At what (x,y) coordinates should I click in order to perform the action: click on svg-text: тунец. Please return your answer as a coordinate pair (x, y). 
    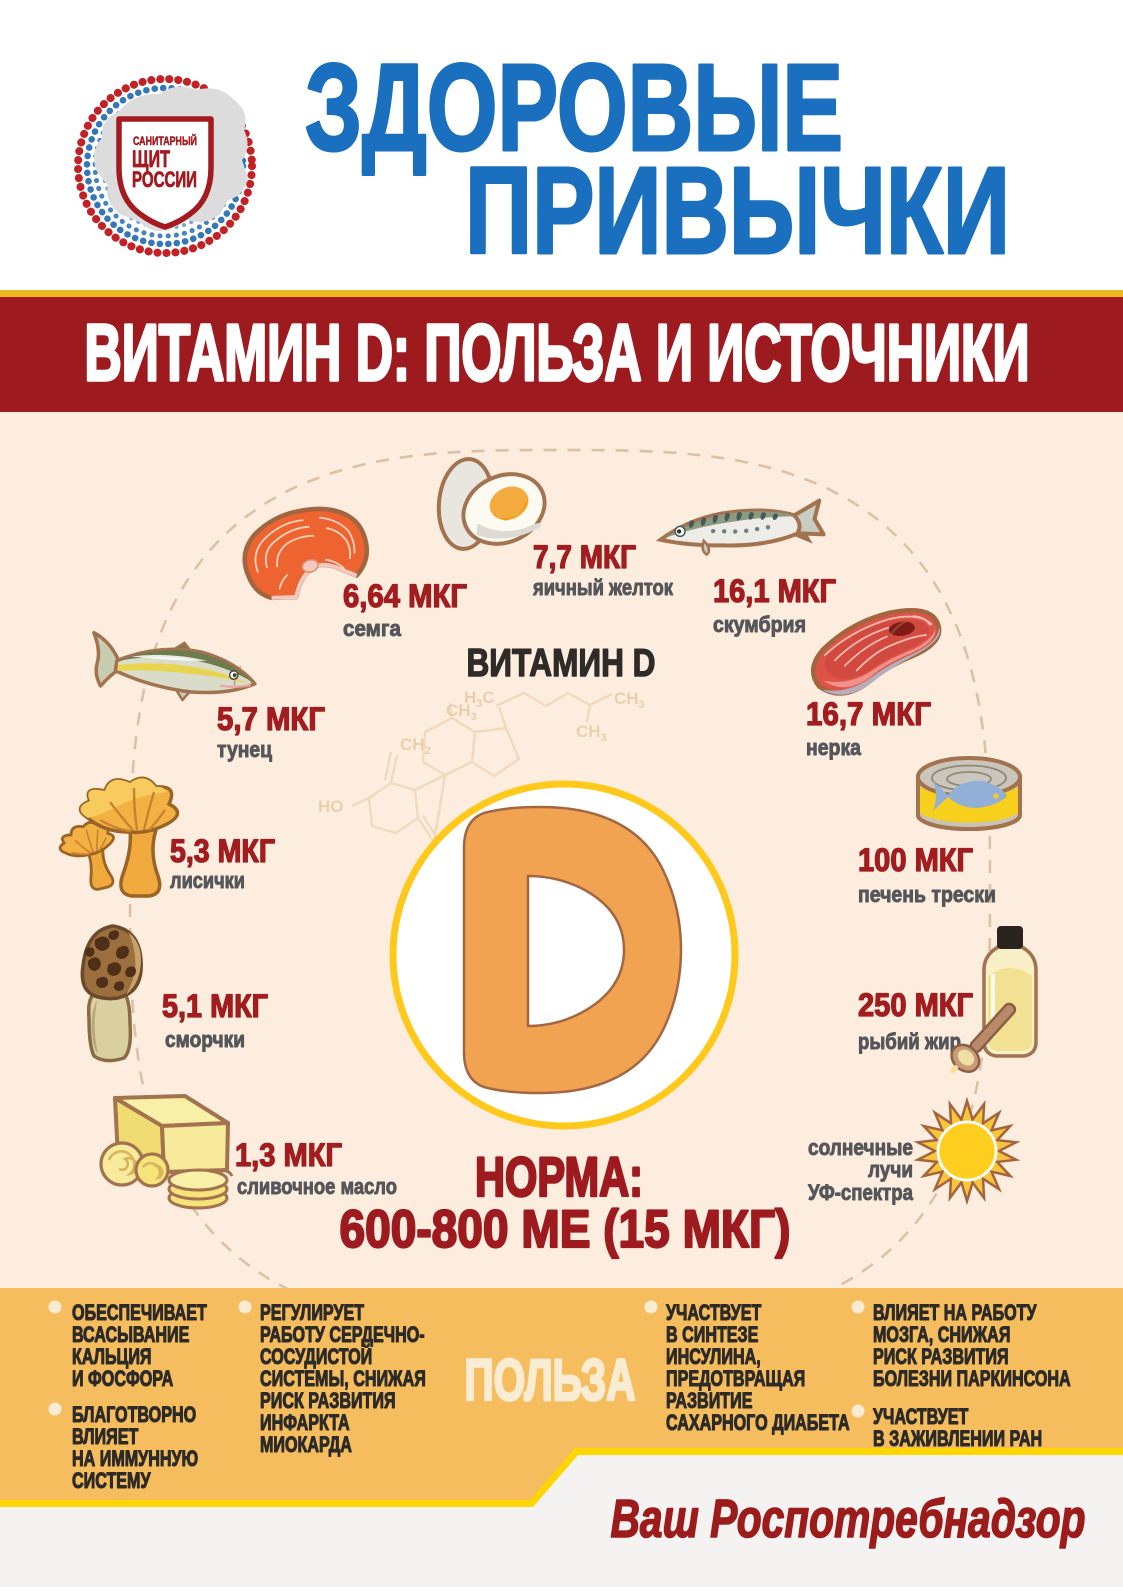
    Looking at the image, I should click on (244, 749).